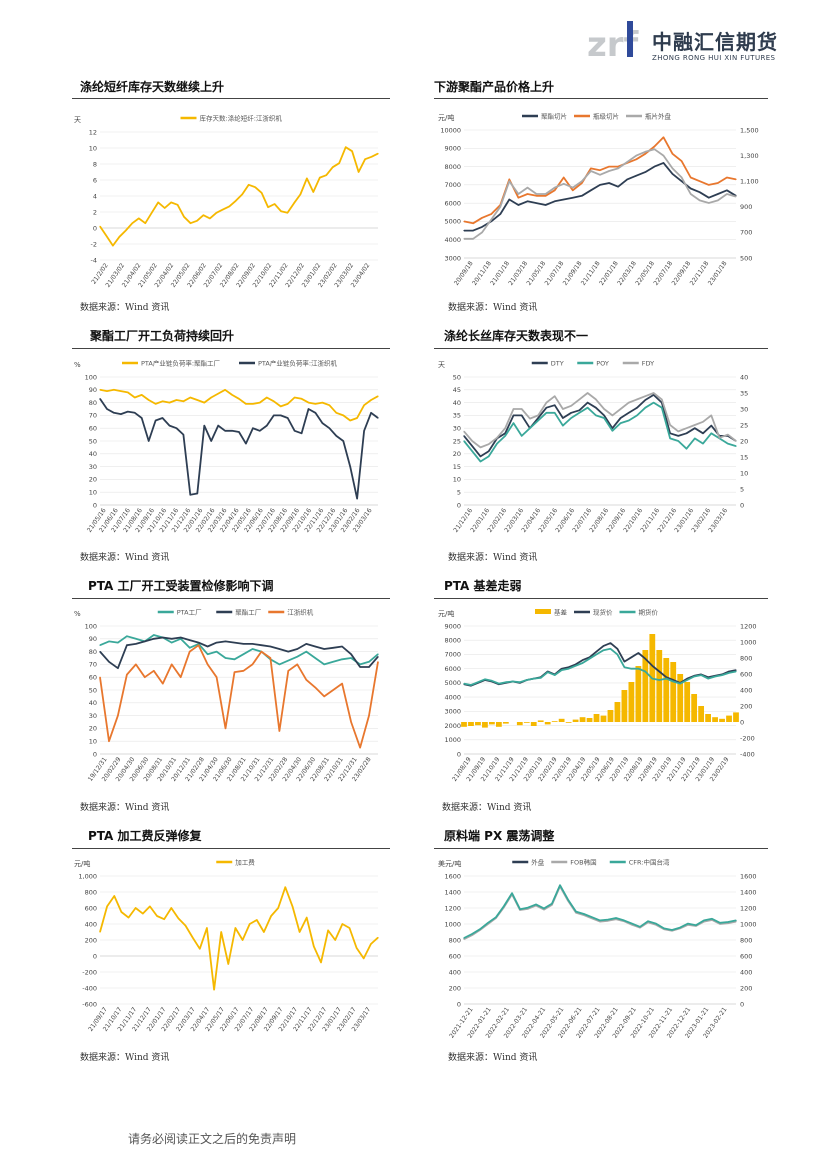  Describe the element at coordinates (152, 87) in the screenshot. I see `chart-title: 涤纶短纤库存天数继续上升` at that location.